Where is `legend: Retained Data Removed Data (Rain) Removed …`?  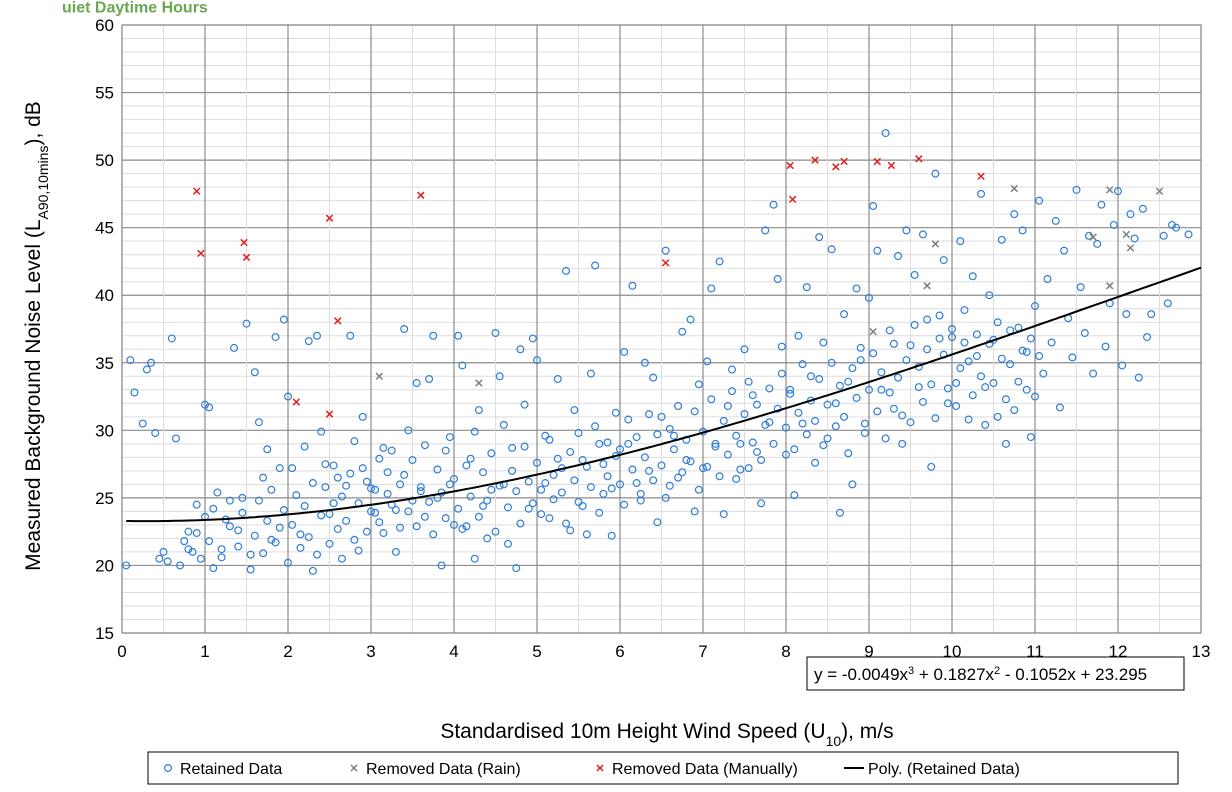 legend: Retained Data Removed Data (Rain) Removed … is located at coordinates (663, 768).